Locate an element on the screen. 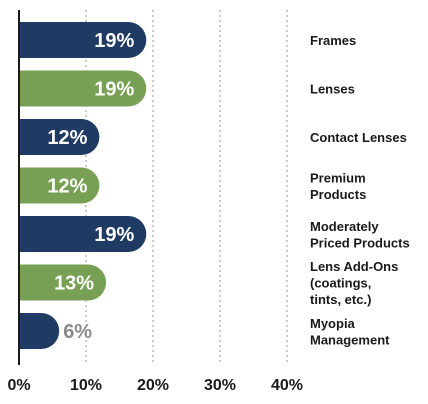 This screenshot has width=428, height=404. category-label: Myopia is located at coordinates (333, 323).